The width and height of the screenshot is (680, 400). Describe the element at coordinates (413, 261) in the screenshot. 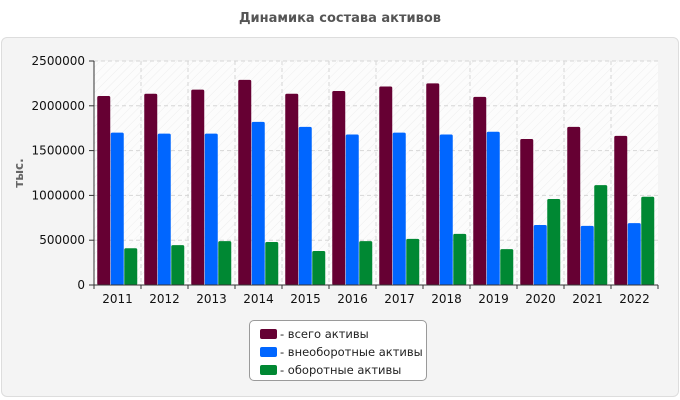

I see `bar-current-2017` at that location.